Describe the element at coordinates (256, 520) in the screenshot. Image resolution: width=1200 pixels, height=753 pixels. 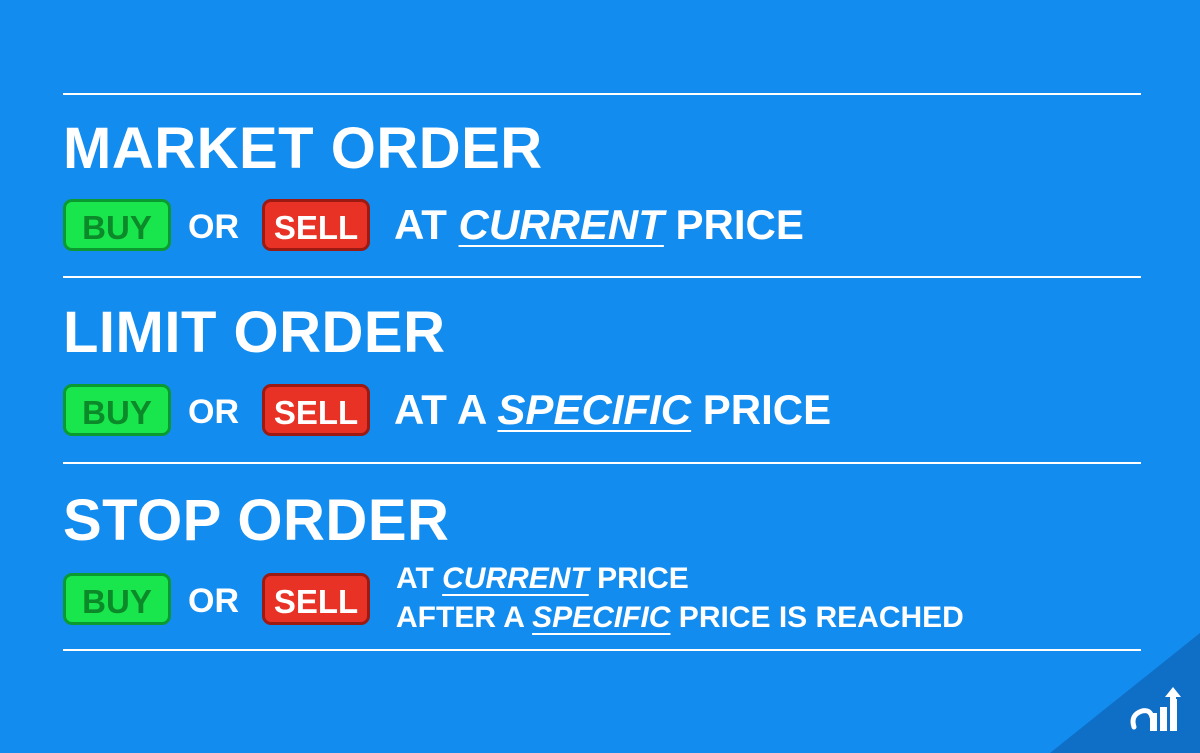
I see `stop-order-title: STOP ORDER` at that location.